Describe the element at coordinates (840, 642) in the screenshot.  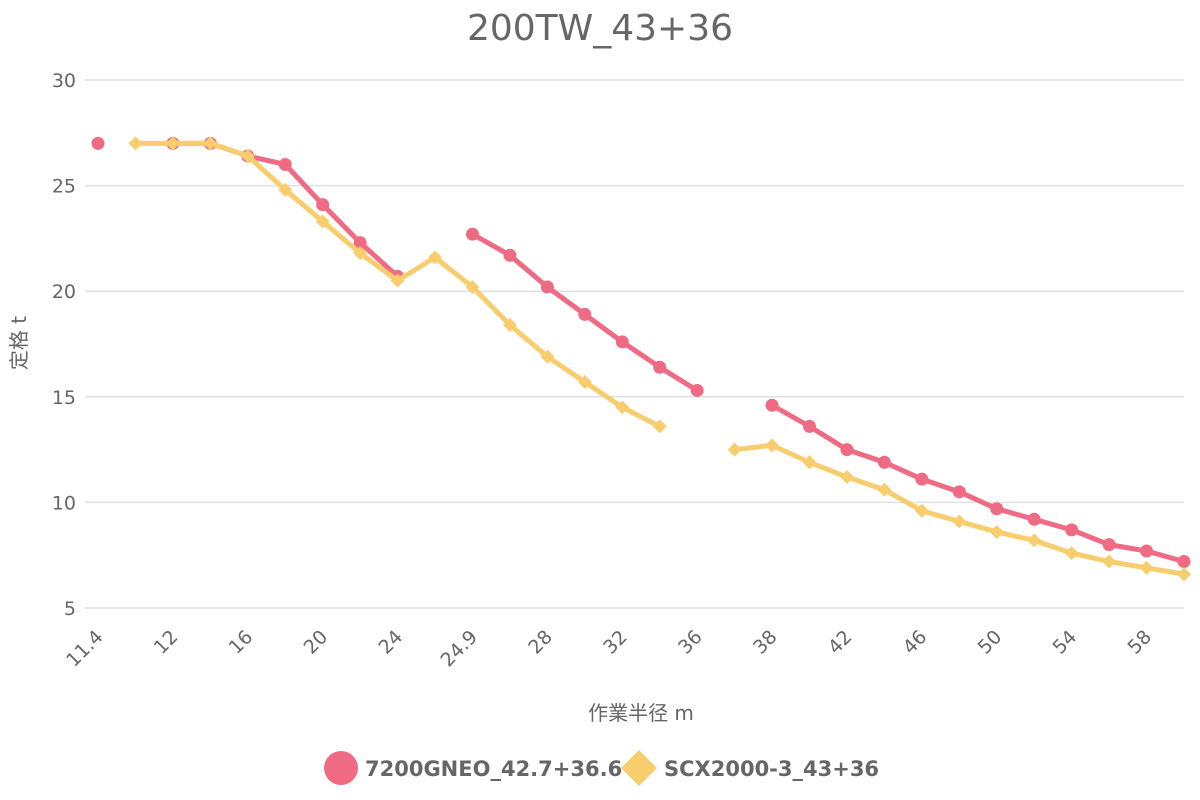
I see `x-tick-label: 42` at that location.